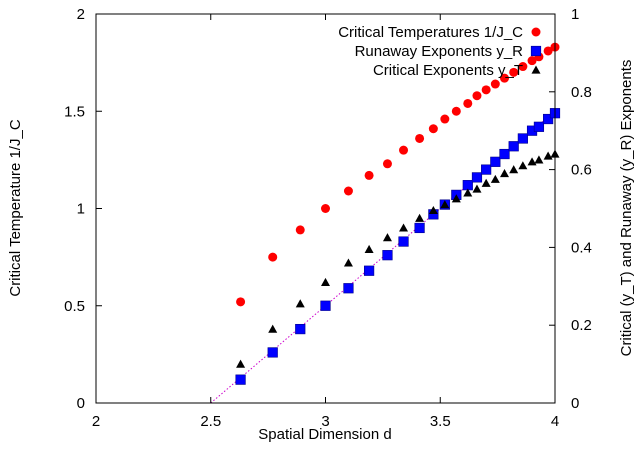  I want to click on x-tick-label: 2, so click(96, 421).